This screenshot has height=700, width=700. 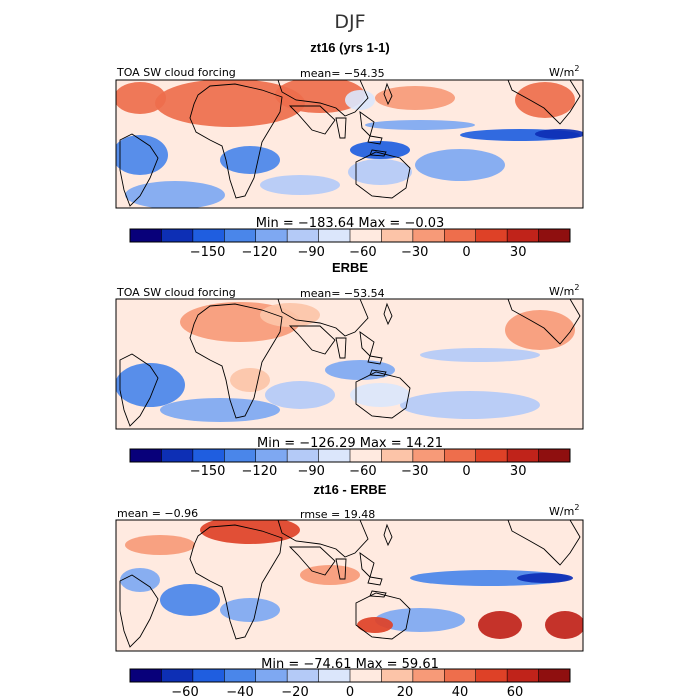 I want to click on p1-blob-itcz-core, so click(x=559, y=134).